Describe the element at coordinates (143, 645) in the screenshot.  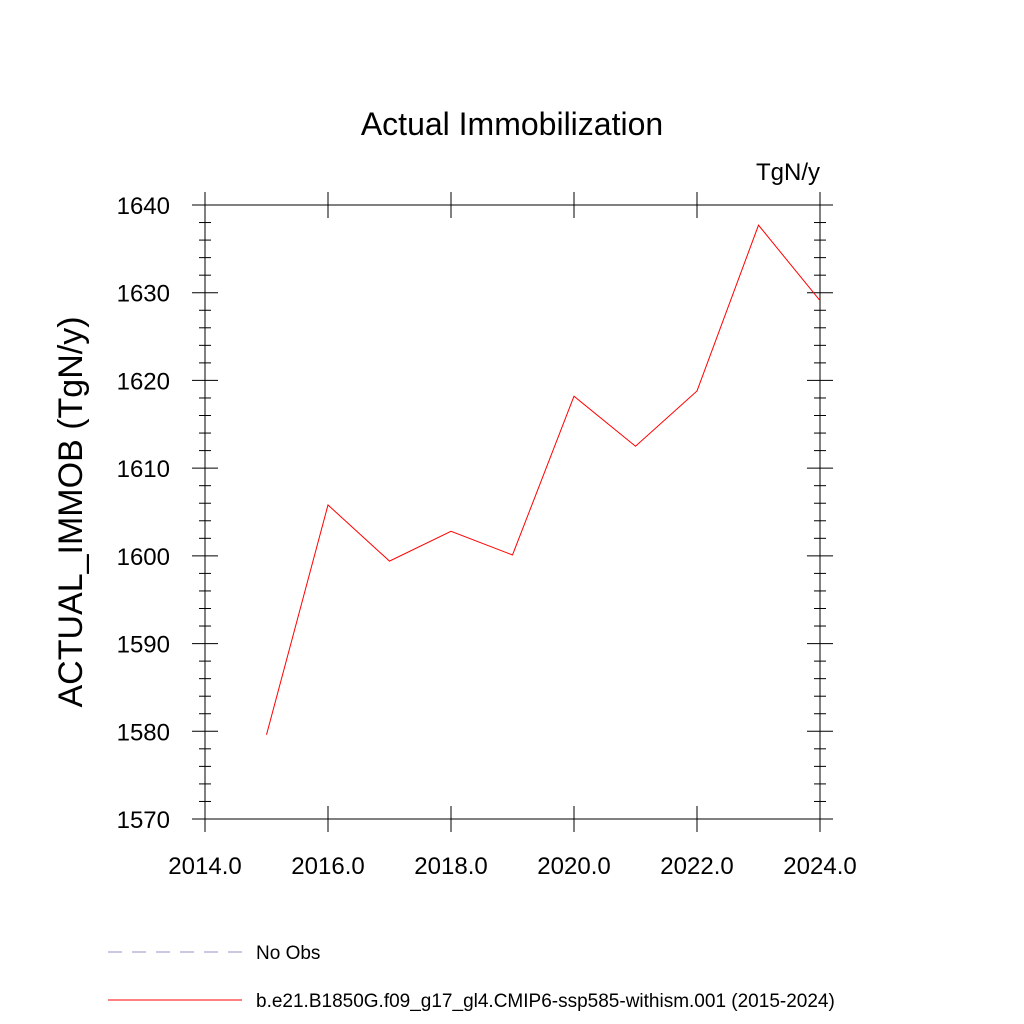
I see `y-tick-label: 1590` at that location.